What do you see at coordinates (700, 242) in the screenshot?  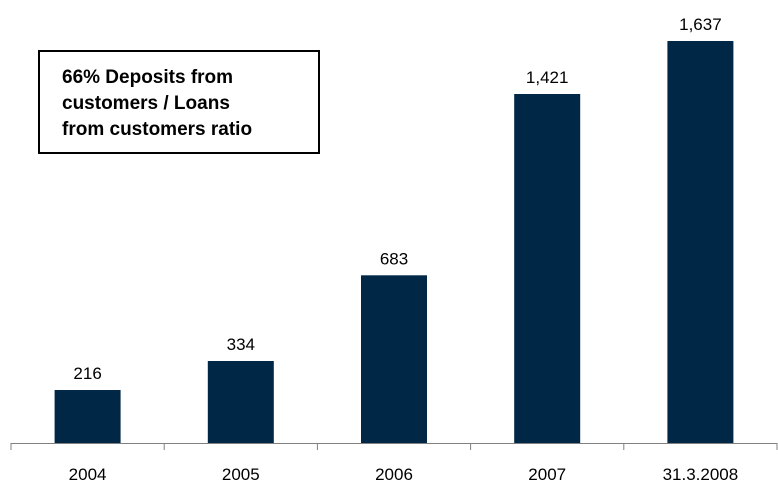 I see `bar-31-3-2008` at bounding box center [700, 242].